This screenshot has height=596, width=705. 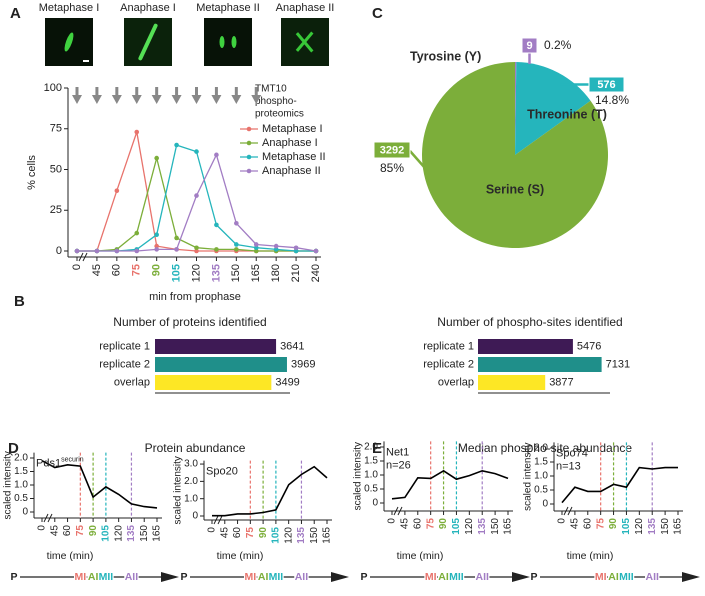 I want to click on leader-line, so click(x=417, y=159).